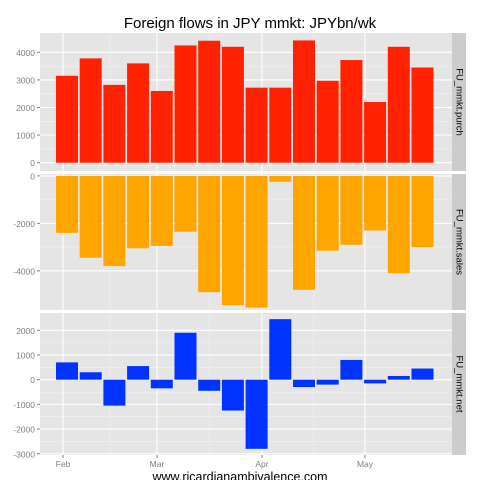  What do you see at coordinates (25, 53) in the screenshot?
I see `y-tick-label: 4000` at bounding box center [25, 53].